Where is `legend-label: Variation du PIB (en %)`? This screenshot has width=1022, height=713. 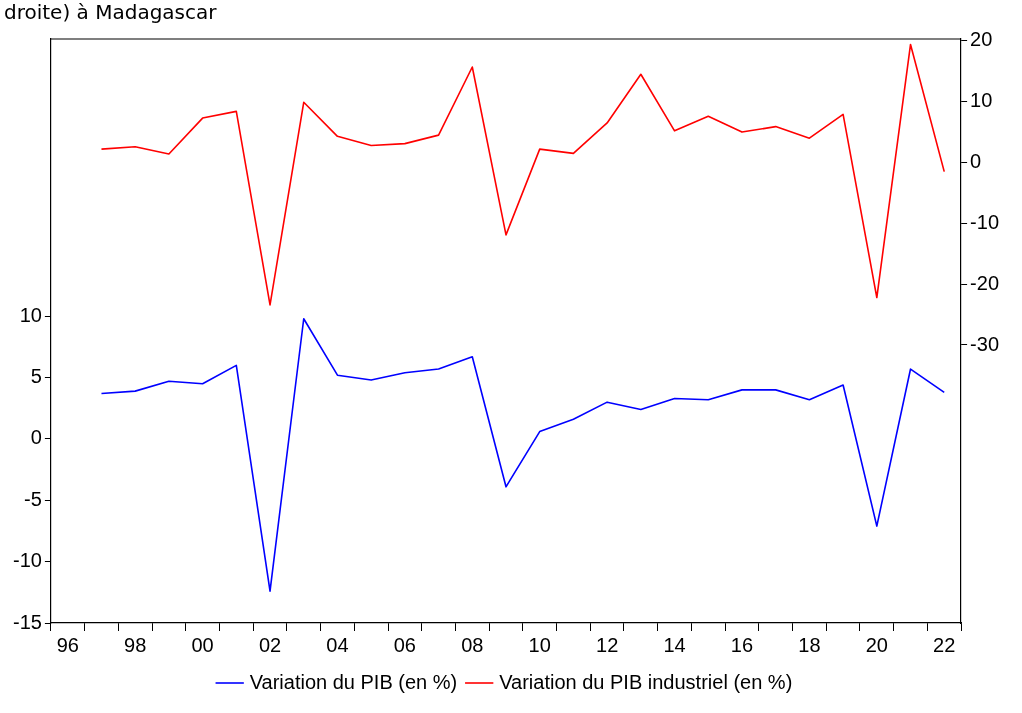 legend-label: Variation du PIB (en %) is located at coordinates (353, 681).